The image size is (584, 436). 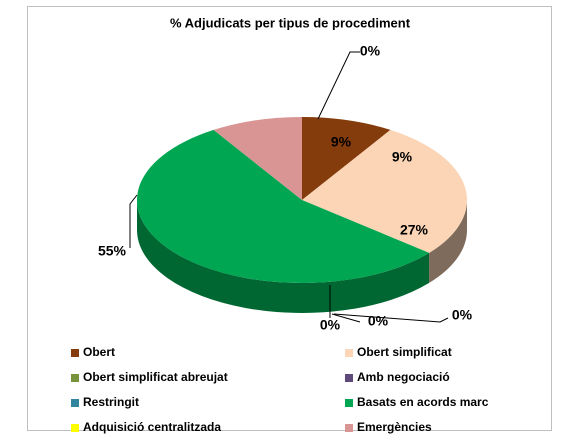 What do you see at coordinates (404, 352) in the screenshot?
I see `legend-label: Obert simplificat` at bounding box center [404, 352].